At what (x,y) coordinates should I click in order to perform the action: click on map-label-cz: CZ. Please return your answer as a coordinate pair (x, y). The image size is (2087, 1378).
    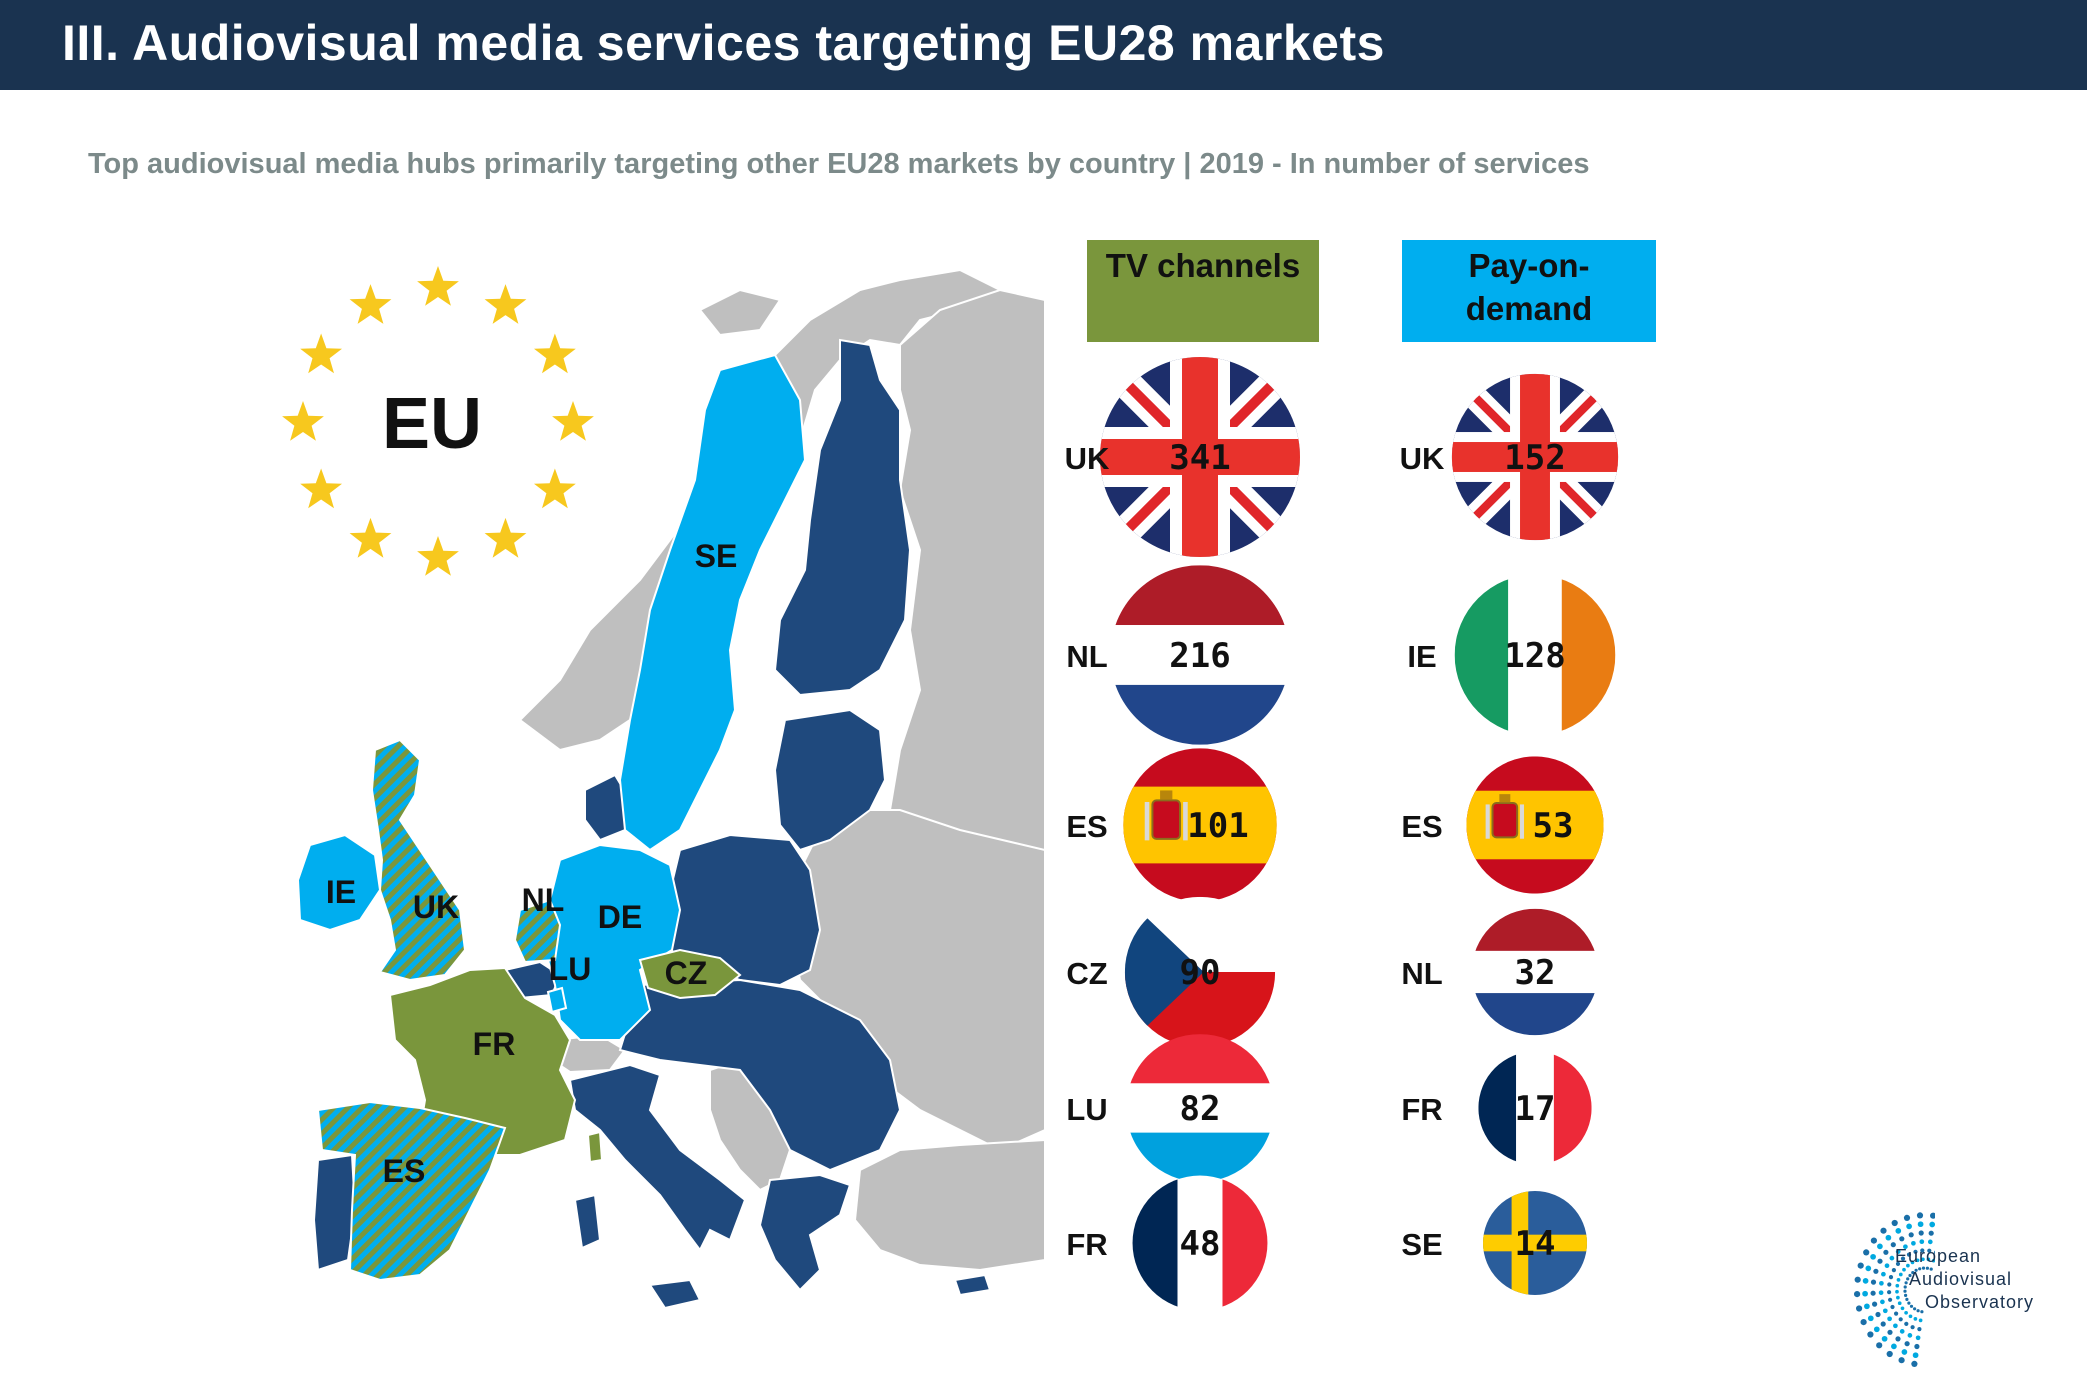
    Looking at the image, I should click on (686, 973).